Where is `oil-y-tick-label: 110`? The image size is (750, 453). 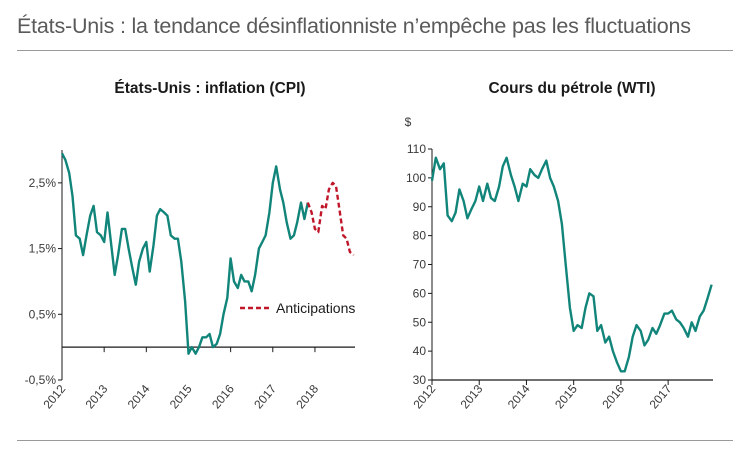 oil-y-tick-label: 110 is located at coordinates (416, 149).